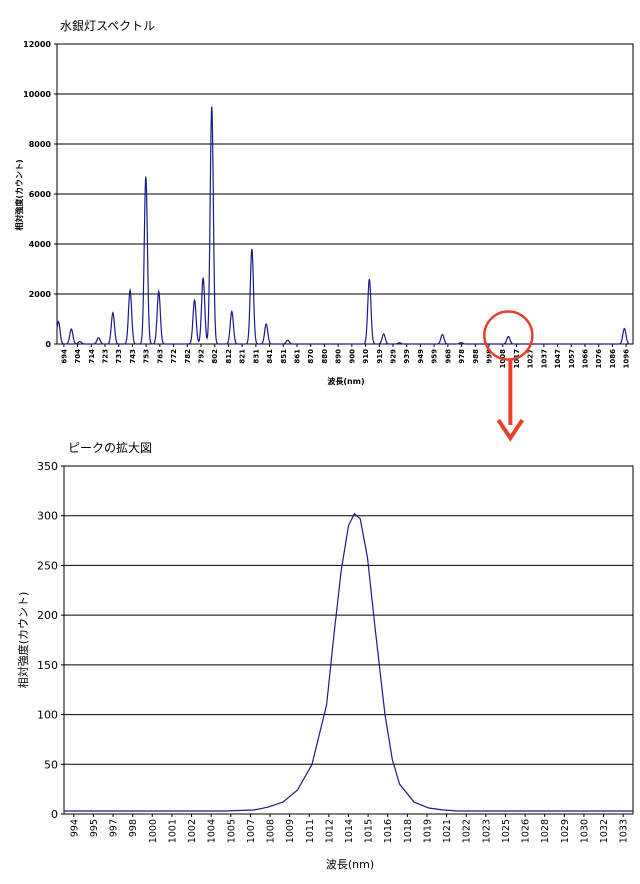 Image resolution: width=640 pixels, height=884 pixels. Describe the element at coordinates (92, 356) in the screenshot. I see `x-tick-label: 714` at that location.